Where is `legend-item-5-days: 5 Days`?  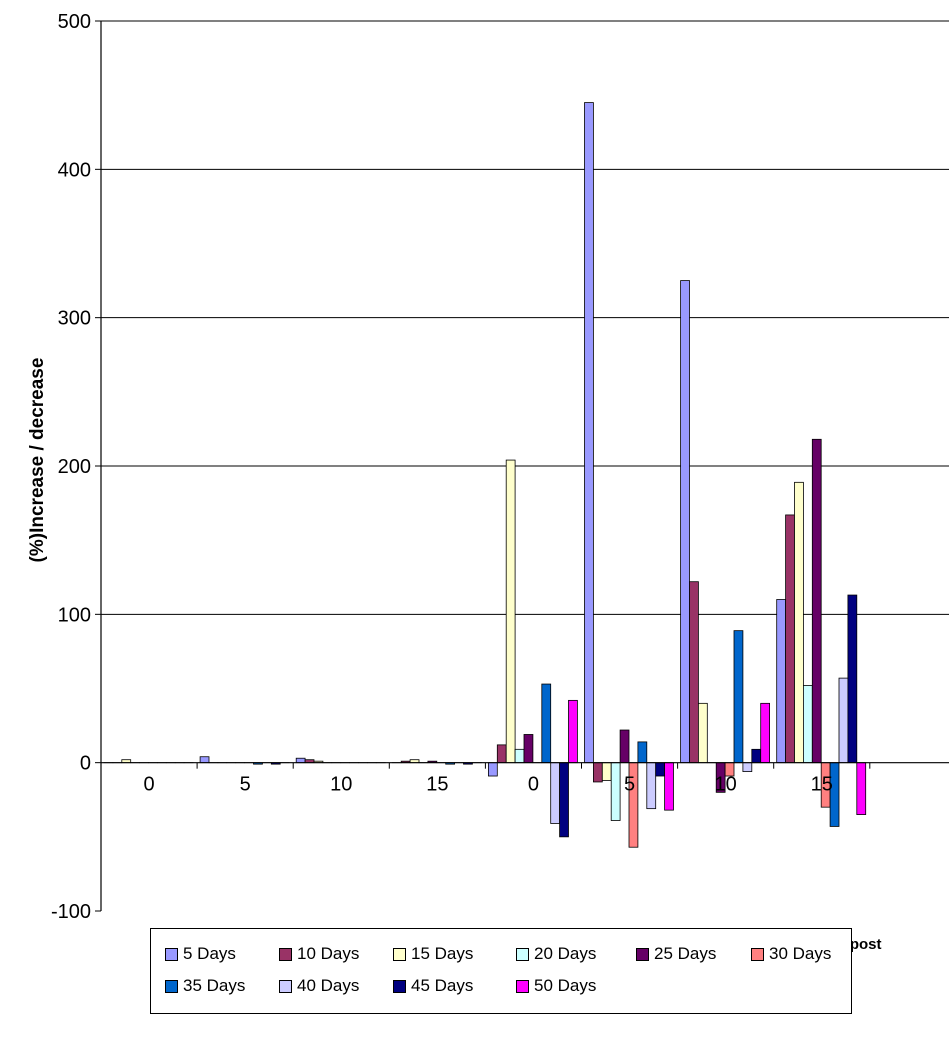 legend-item-5-days: 5 Days is located at coordinates (200, 954).